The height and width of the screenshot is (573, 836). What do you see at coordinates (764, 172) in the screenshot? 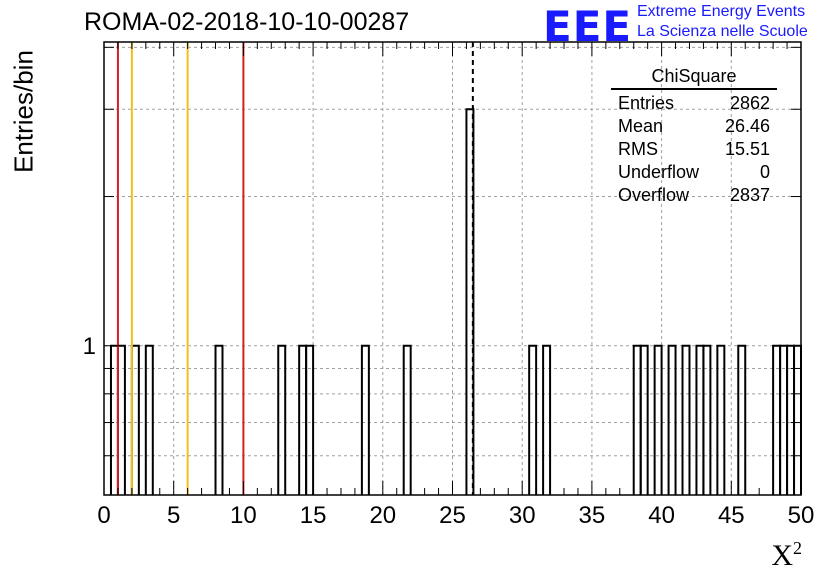
I see `stats-value: 0` at bounding box center [764, 172].